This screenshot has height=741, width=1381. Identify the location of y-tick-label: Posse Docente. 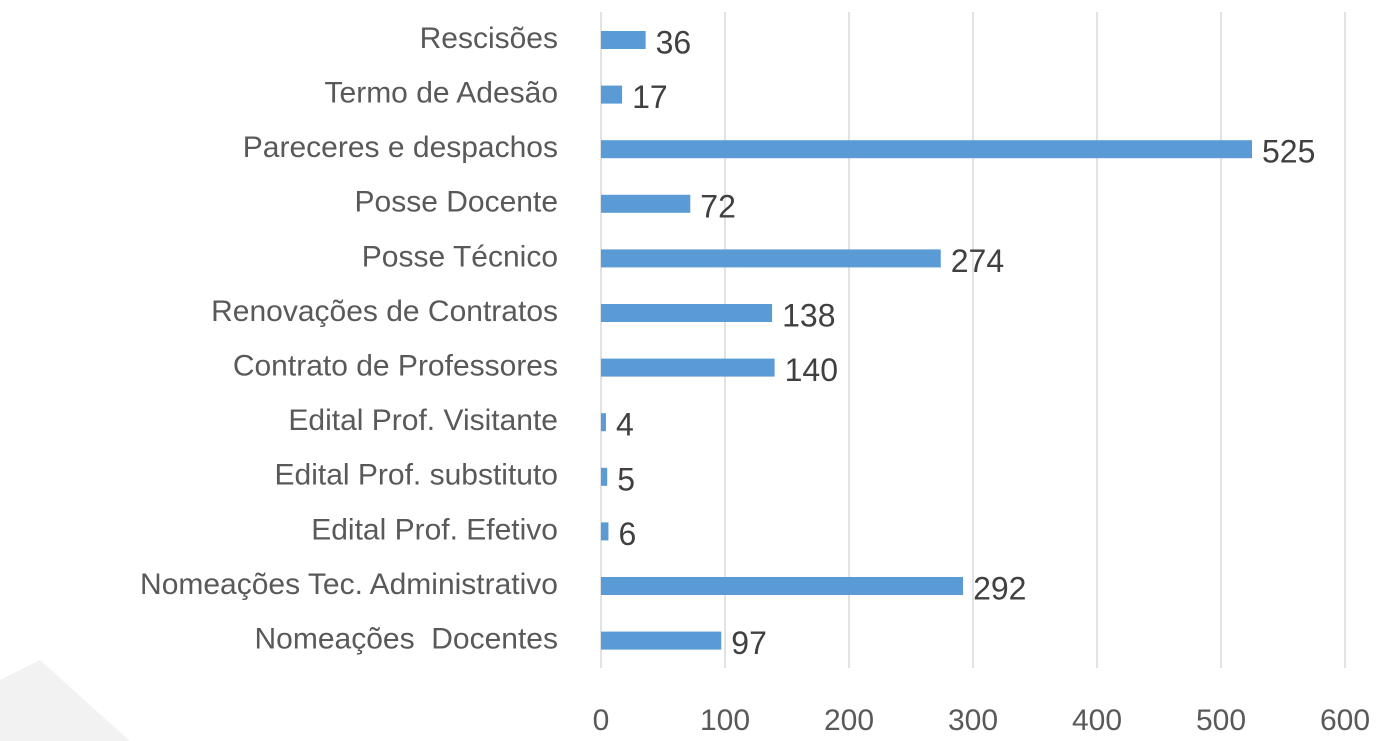
(456, 202).